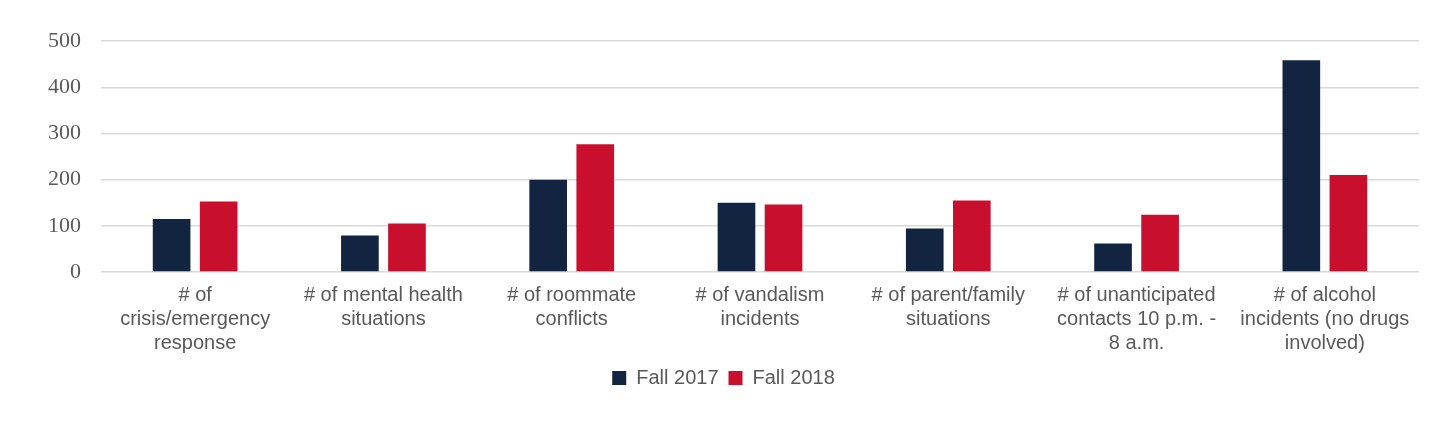 This screenshot has width=1437, height=426. What do you see at coordinates (64, 178) in the screenshot?
I see `y-tick-label: 200` at bounding box center [64, 178].